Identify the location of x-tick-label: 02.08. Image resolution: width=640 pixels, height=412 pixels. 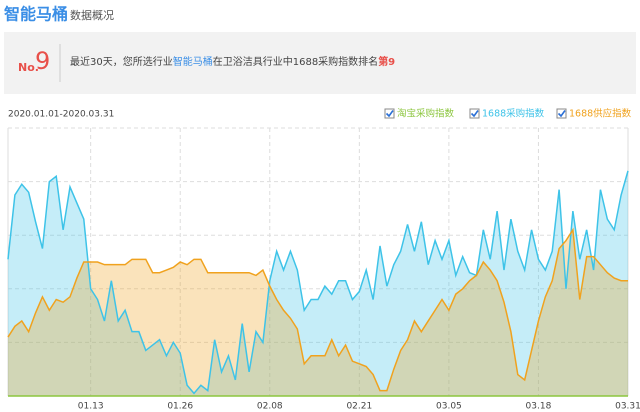
(270, 407).